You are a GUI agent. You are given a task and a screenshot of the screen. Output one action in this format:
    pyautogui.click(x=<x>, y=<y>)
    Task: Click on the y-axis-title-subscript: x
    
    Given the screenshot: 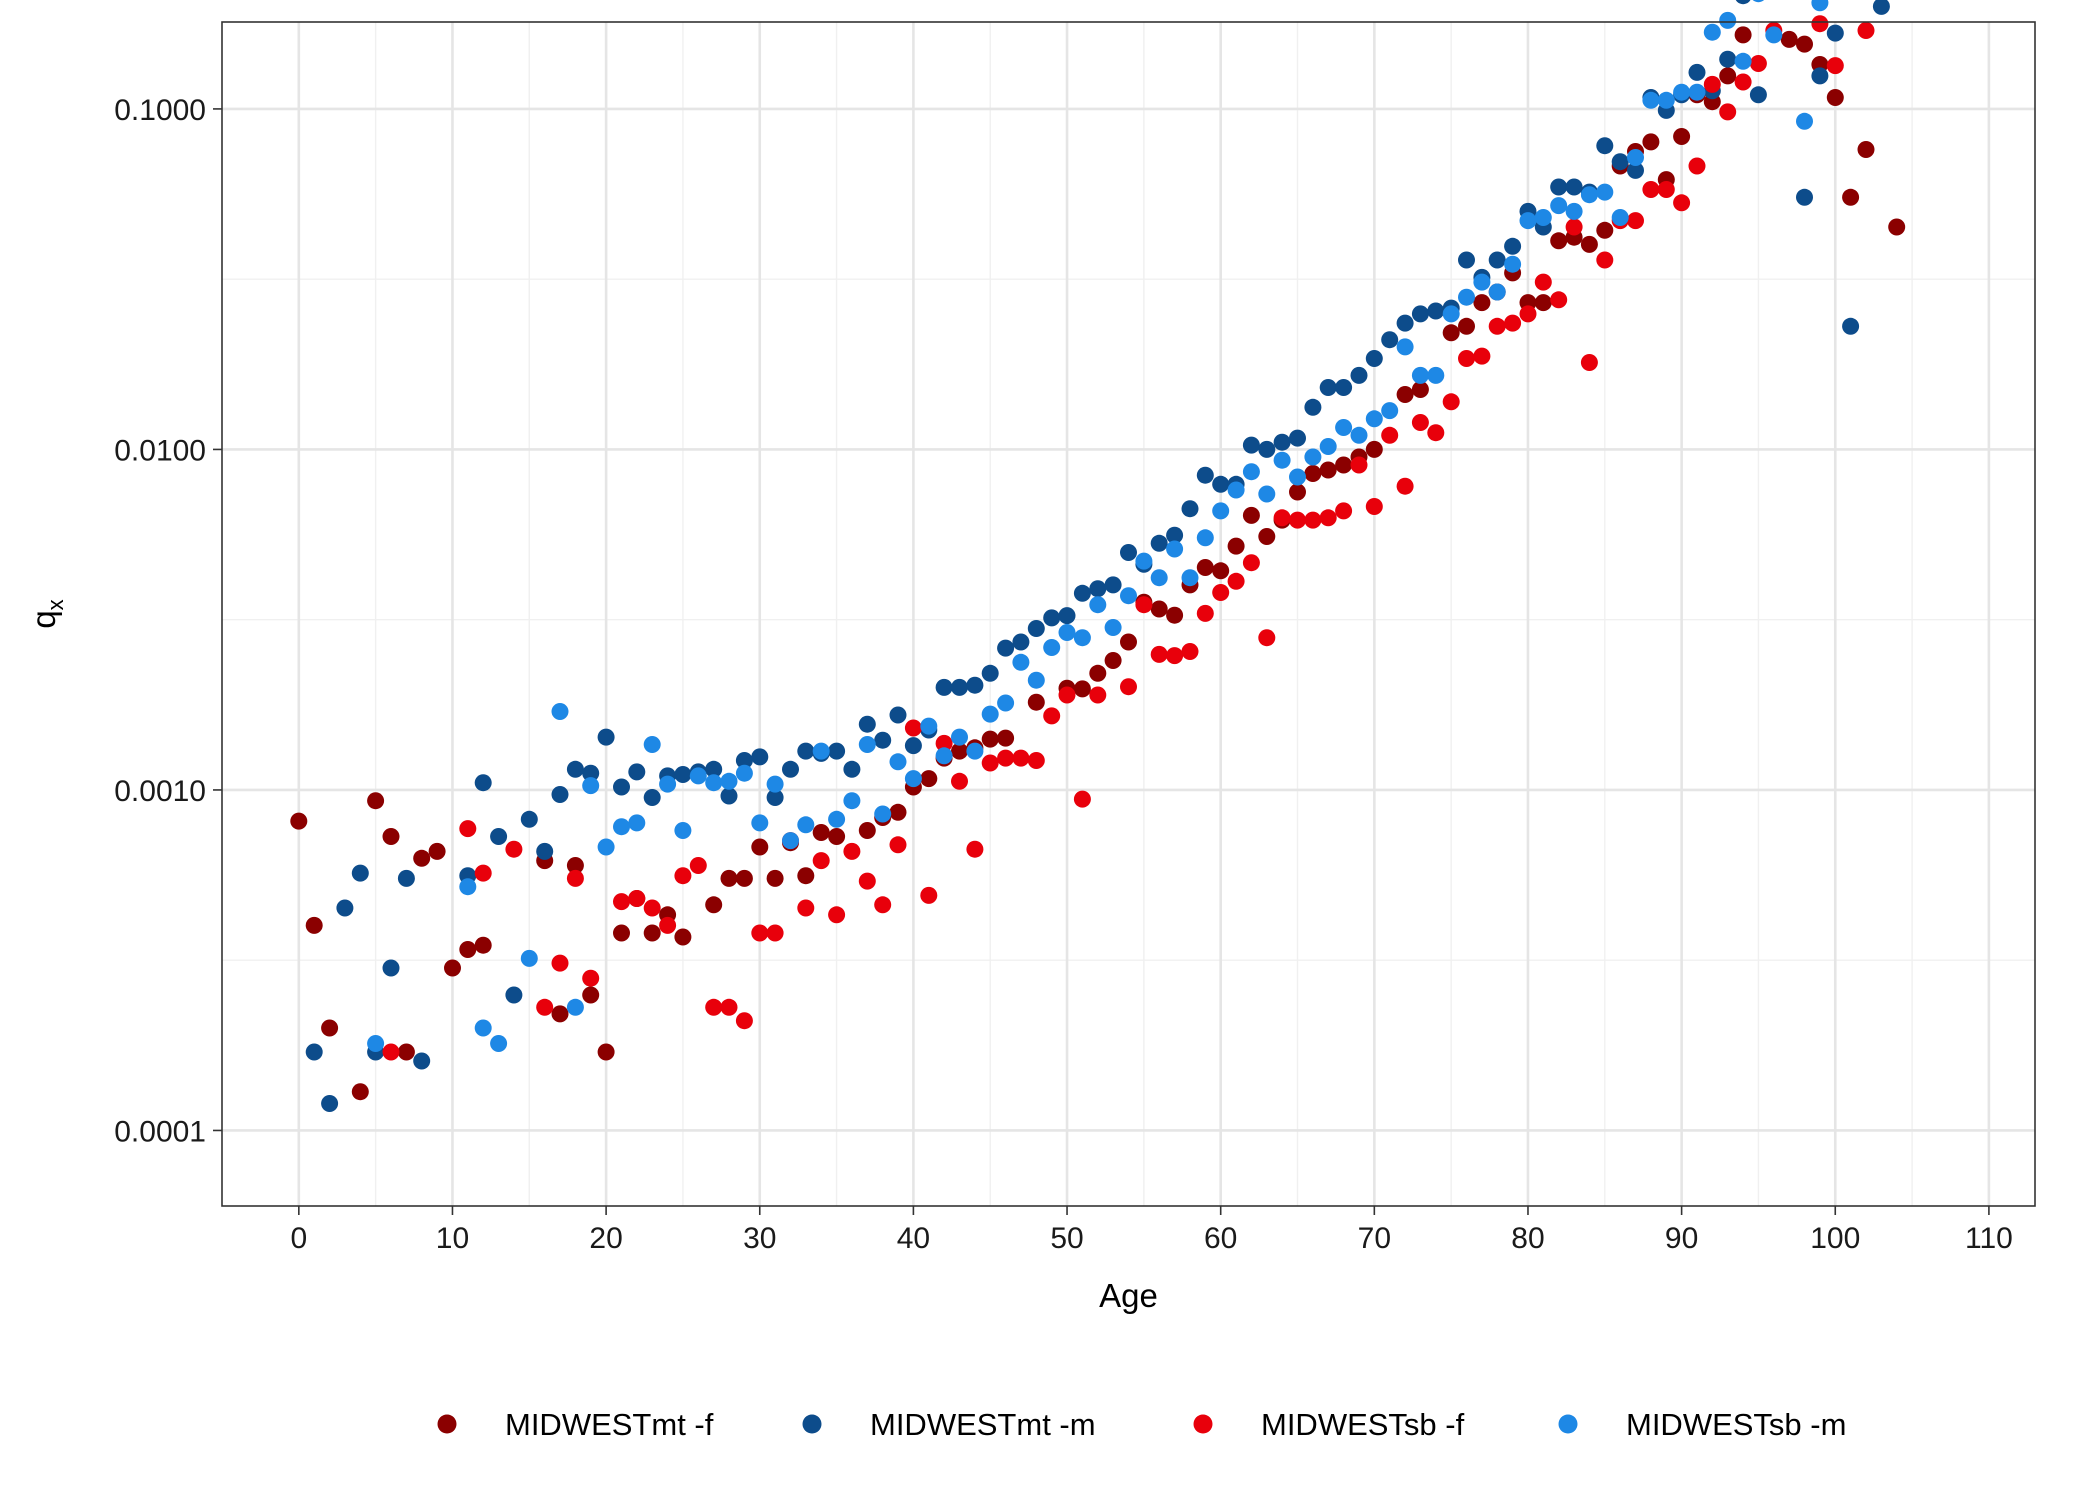 What is the action you would take?
    pyautogui.click(x=55, y=604)
    